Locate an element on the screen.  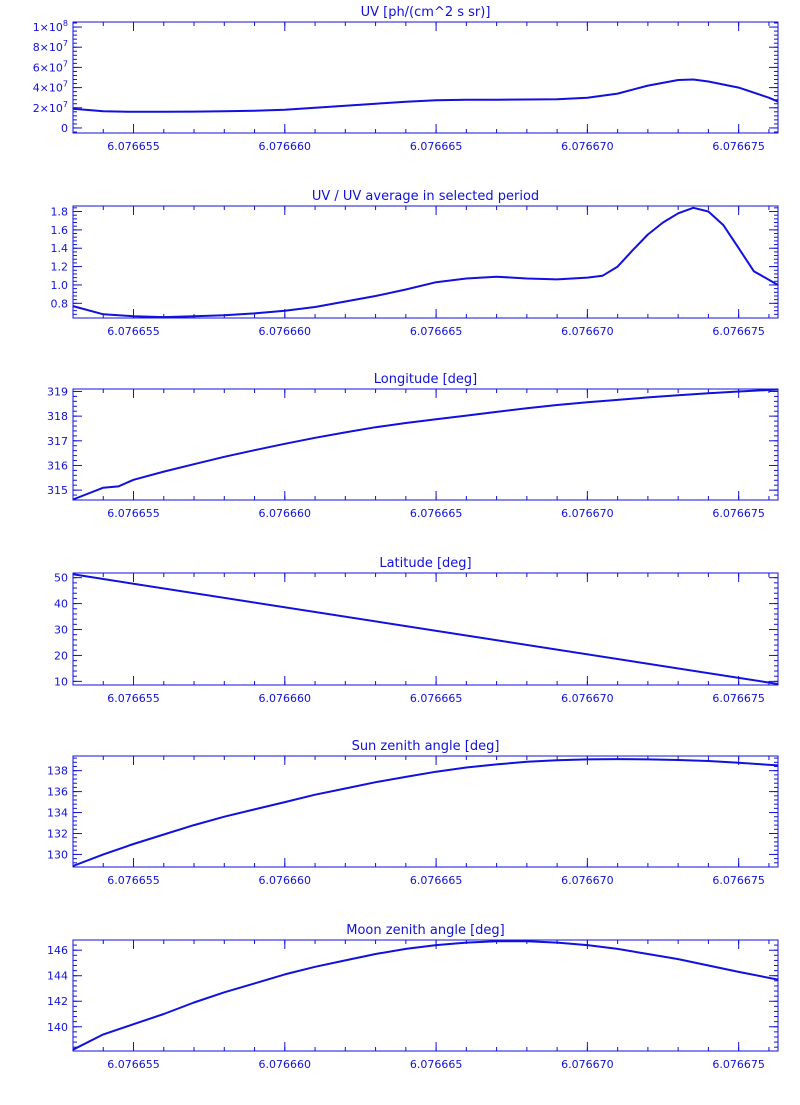
y-tick-label: 1.4 is located at coordinates (60, 248).